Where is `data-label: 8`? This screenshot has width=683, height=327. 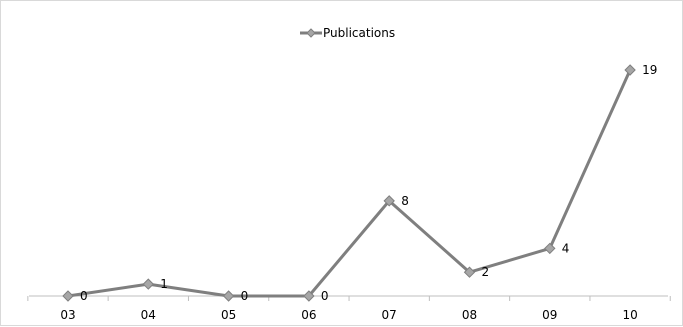 data-label: 8 is located at coordinates (405, 201).